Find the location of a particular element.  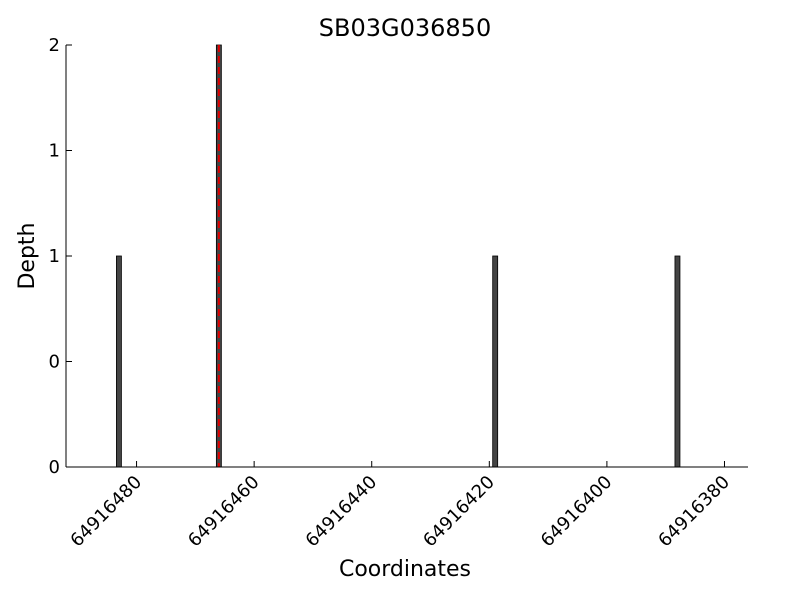

x-tick-label-1: 64916460 is located at coordinates (224, 512).